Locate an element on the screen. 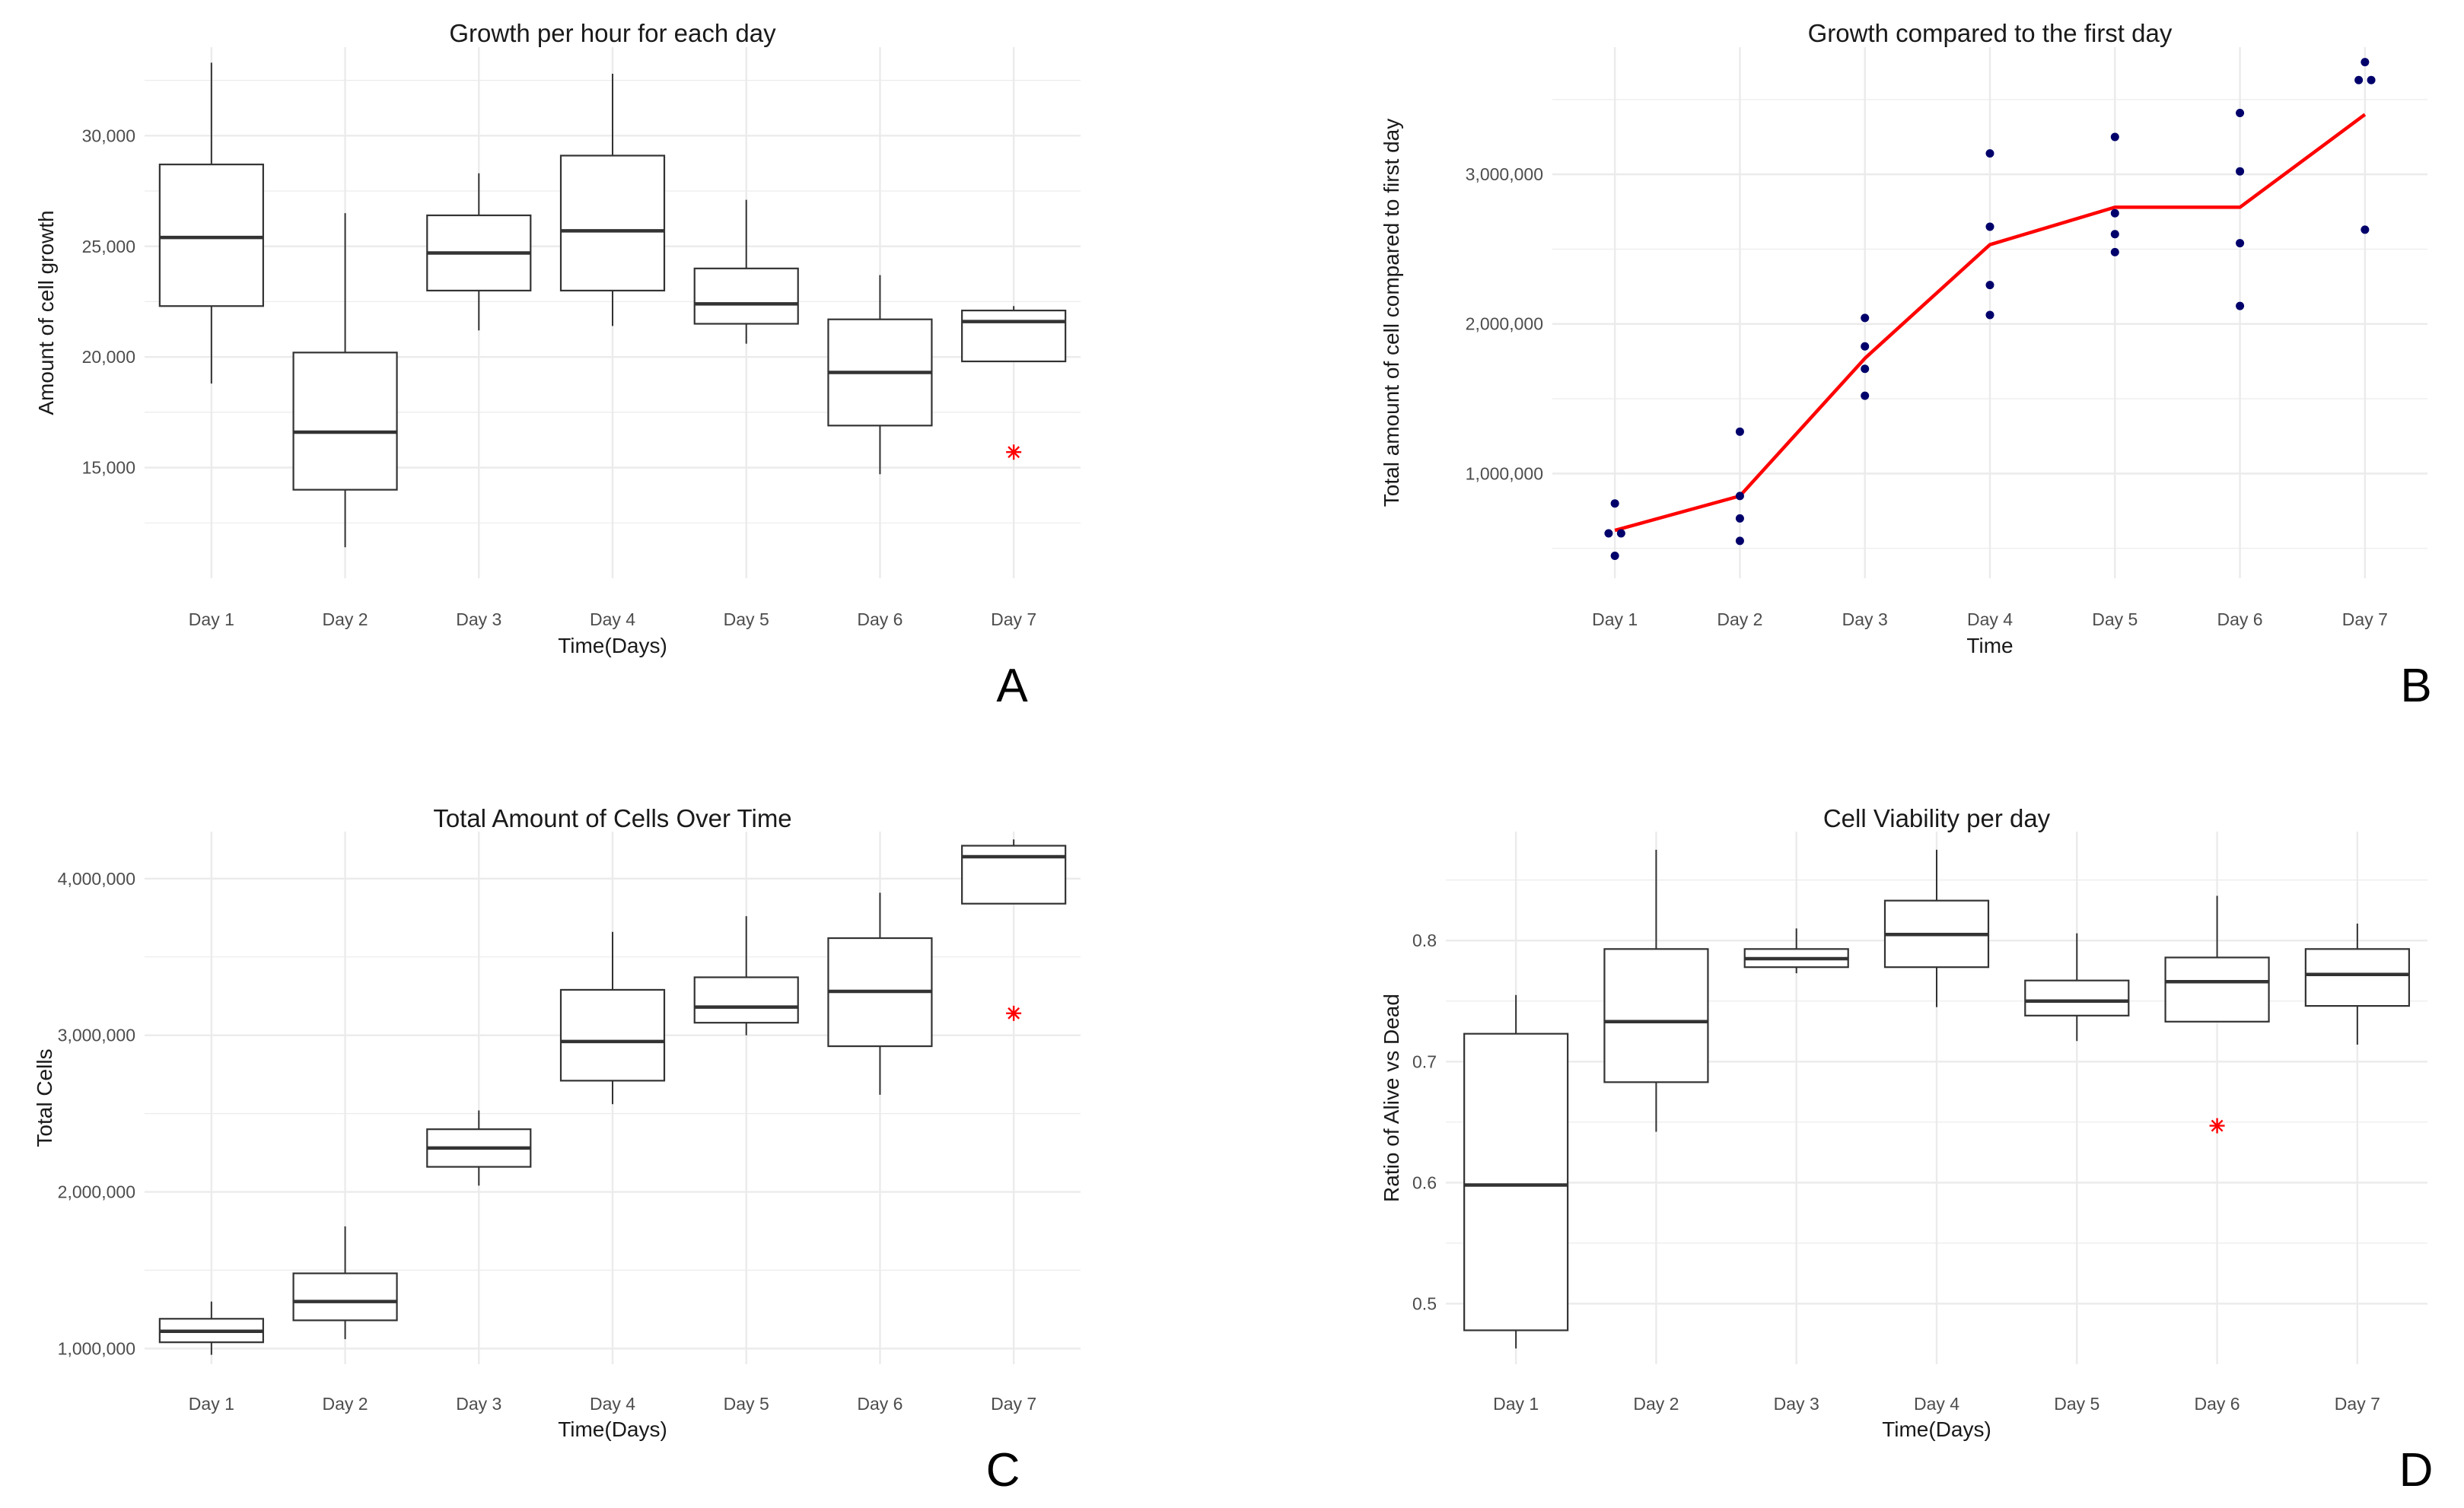 This screenshot has height=1508, width=2464. y-tick-label: 30,000 is located at coordinates (108, 135).